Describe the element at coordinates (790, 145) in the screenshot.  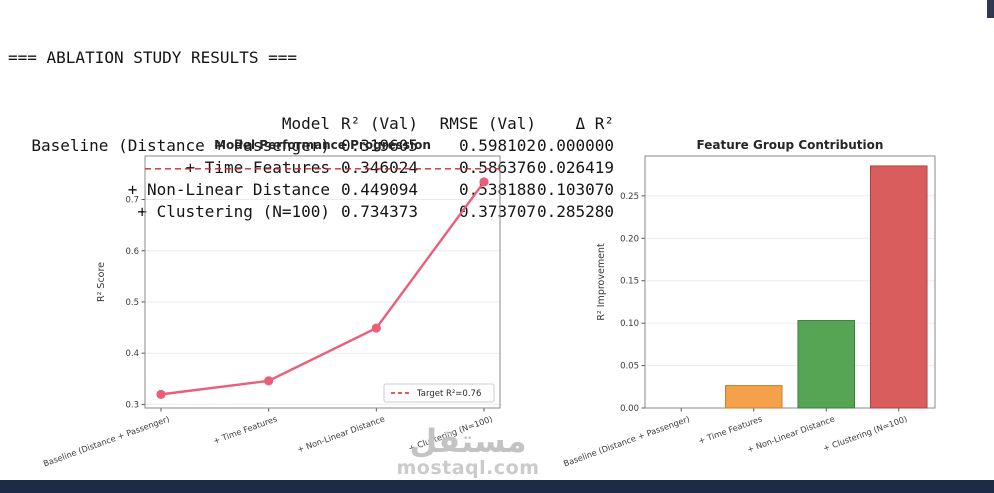
I see `chart-title: Feature Group Contribution` at that location.